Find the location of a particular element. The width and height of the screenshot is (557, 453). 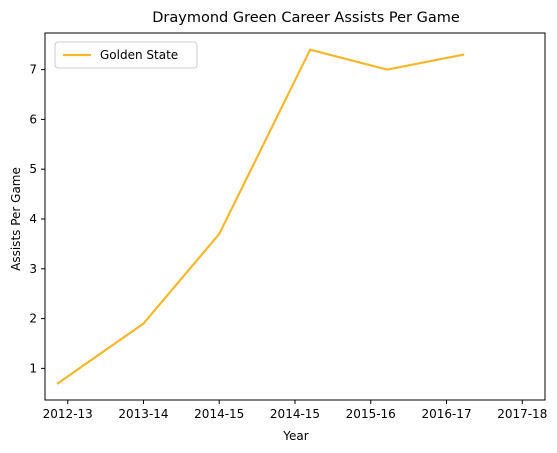

x-tick-label: 2015-16 is located at coordinates (371, 414).